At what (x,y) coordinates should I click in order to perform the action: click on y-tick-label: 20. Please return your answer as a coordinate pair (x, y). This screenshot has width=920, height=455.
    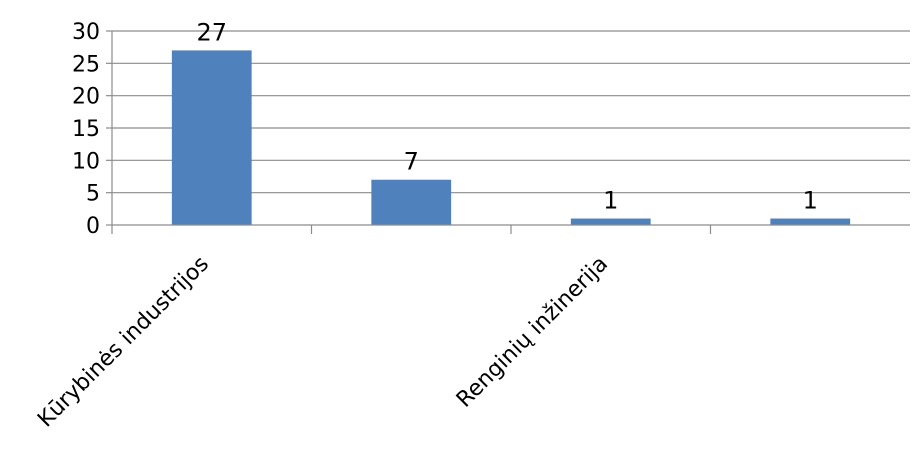
    Looking at the image, I should click on (86, 97).